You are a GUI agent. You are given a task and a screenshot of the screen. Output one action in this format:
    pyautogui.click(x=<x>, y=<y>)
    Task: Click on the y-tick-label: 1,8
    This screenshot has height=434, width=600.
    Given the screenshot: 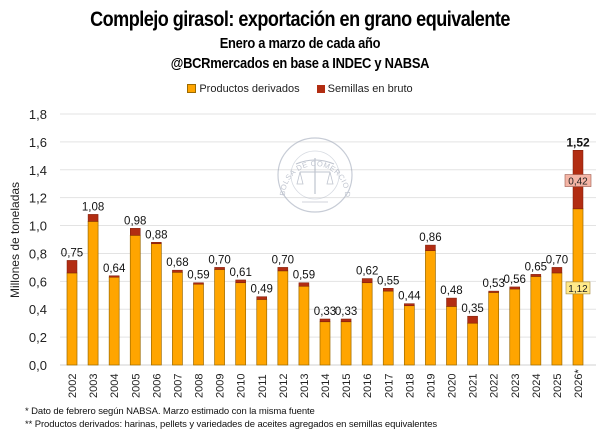 What is the action you would take?
    pyautogui.click(x=38, y=114)
    